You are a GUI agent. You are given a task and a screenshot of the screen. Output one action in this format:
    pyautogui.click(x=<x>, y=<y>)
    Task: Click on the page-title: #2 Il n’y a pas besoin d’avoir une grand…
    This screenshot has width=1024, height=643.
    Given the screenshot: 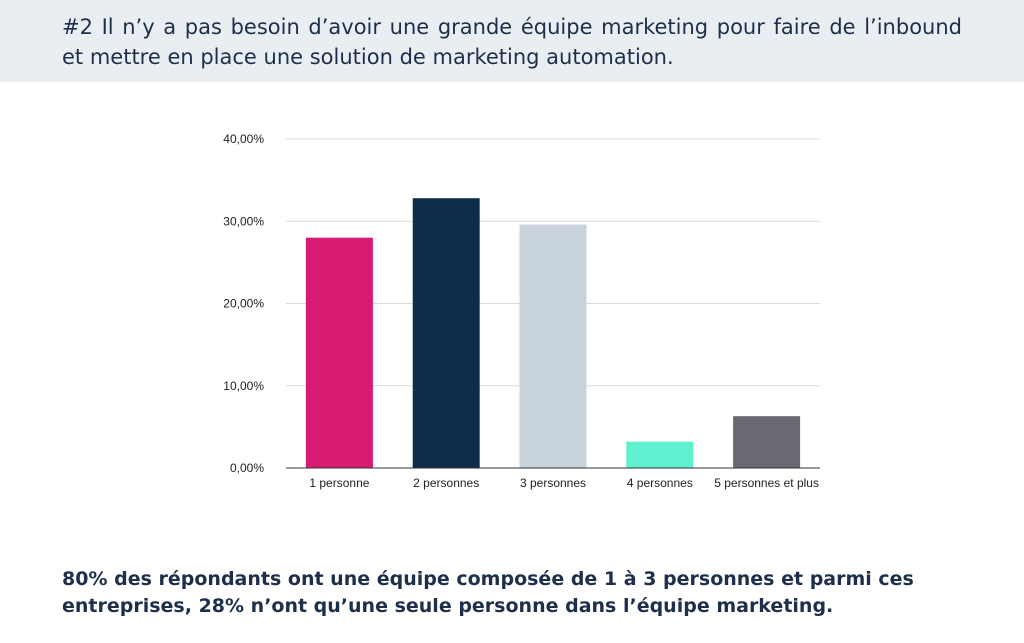 What is the action you would take?
    pyautogui.click(x=512, y=42)
    